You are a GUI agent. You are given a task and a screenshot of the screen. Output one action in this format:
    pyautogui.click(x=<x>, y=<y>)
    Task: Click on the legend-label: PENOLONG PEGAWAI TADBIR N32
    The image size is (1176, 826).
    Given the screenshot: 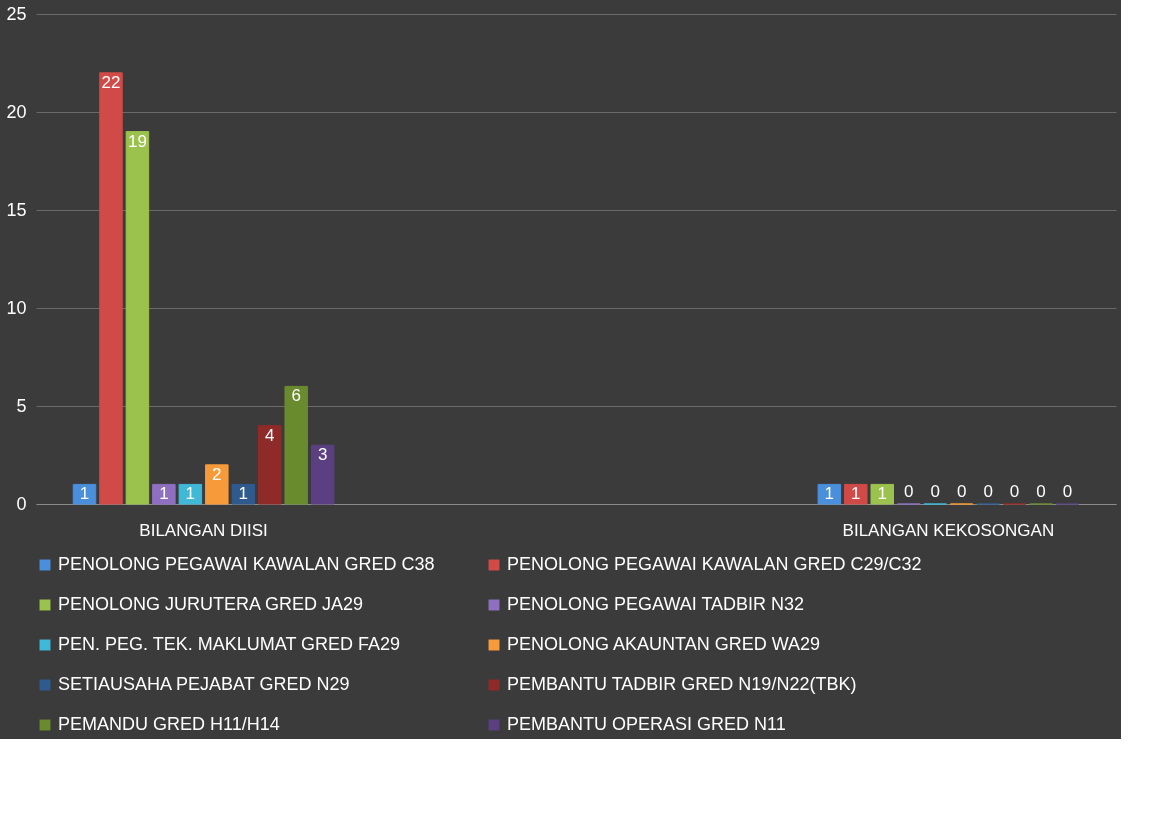 What is the action you would take?
    pyautogui.click(x=656, y=604)
    